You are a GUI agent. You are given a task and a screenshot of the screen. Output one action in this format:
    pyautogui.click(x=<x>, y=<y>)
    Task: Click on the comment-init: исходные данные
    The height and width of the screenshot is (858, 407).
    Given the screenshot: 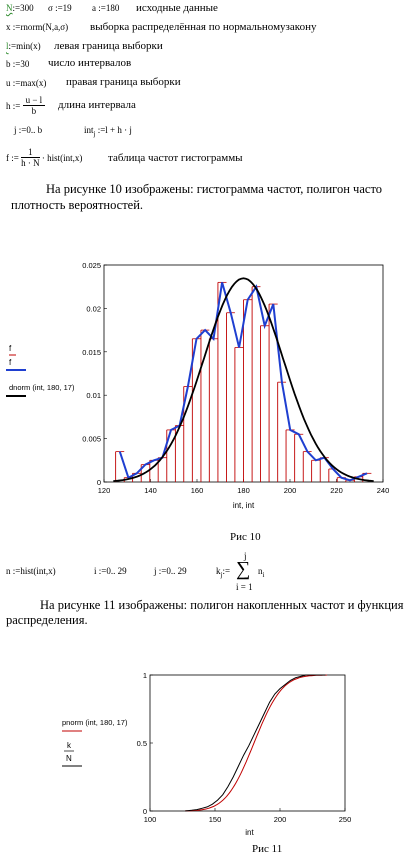 What is the action you would take?
    pyautogui.click(x=177, y=8)
    